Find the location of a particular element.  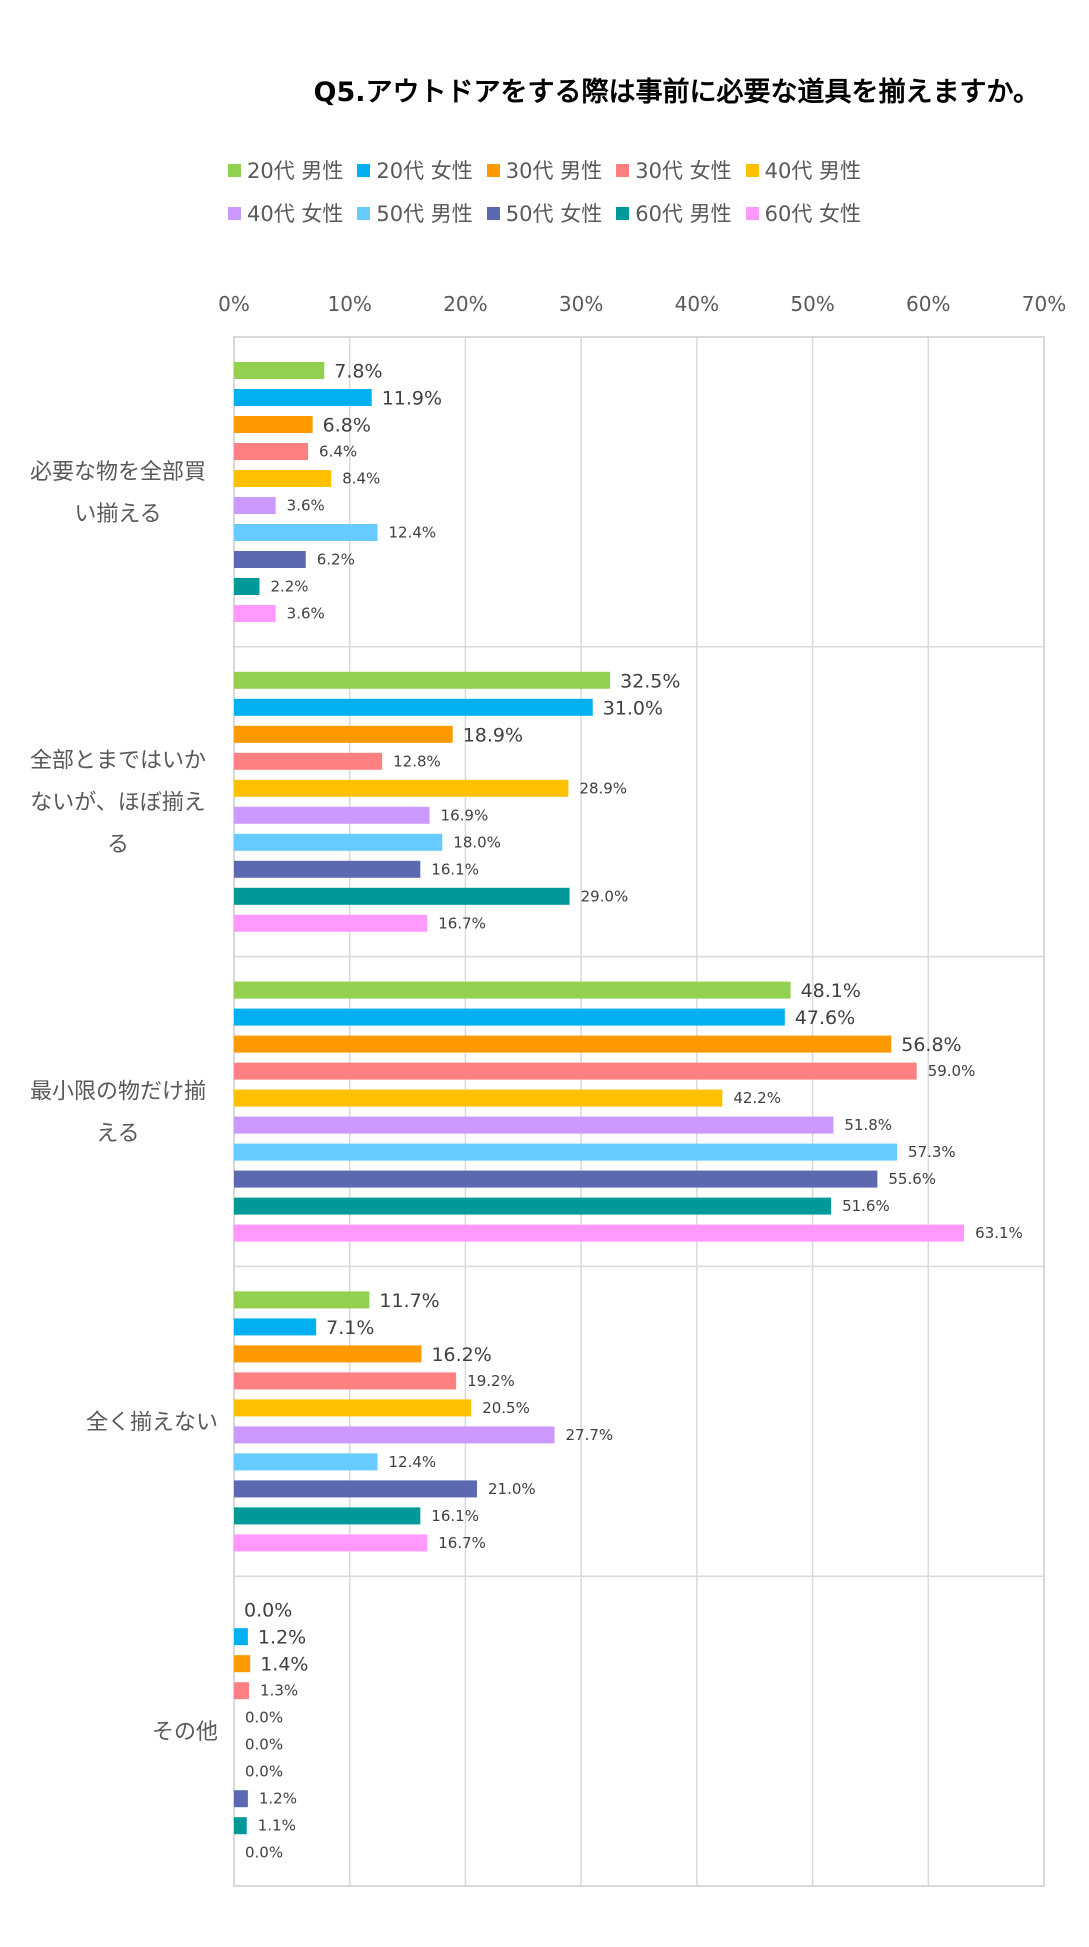

data-label: 6.2% is located at coordinates (336, 560).